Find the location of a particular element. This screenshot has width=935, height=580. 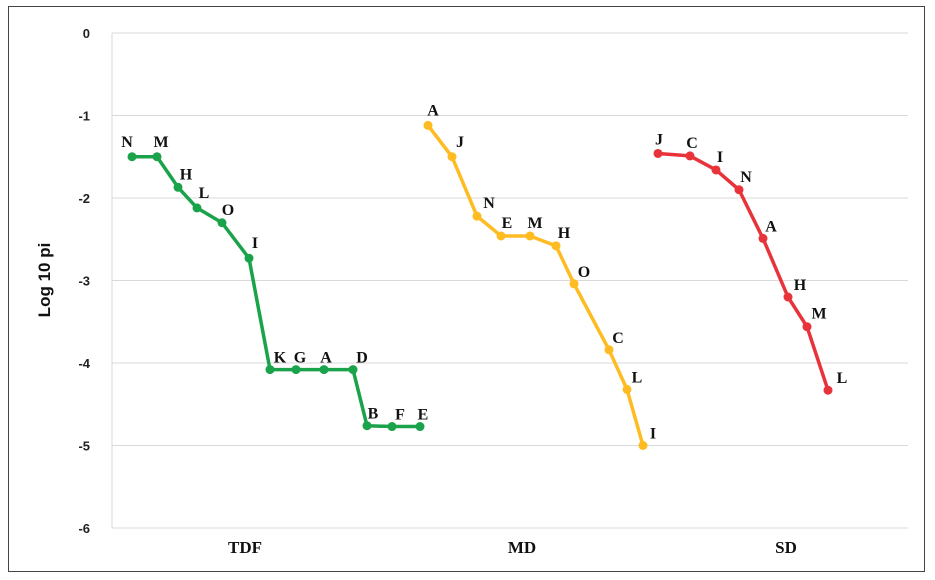

y-tick-label: -2 is located at coordinates (84, 198).